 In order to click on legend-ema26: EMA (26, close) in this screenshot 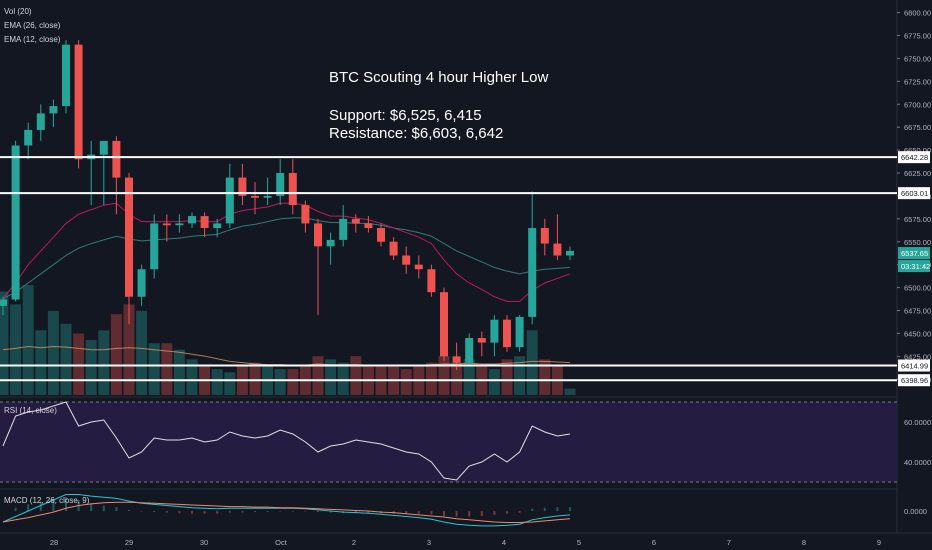, I will do `click(32, 25)`.